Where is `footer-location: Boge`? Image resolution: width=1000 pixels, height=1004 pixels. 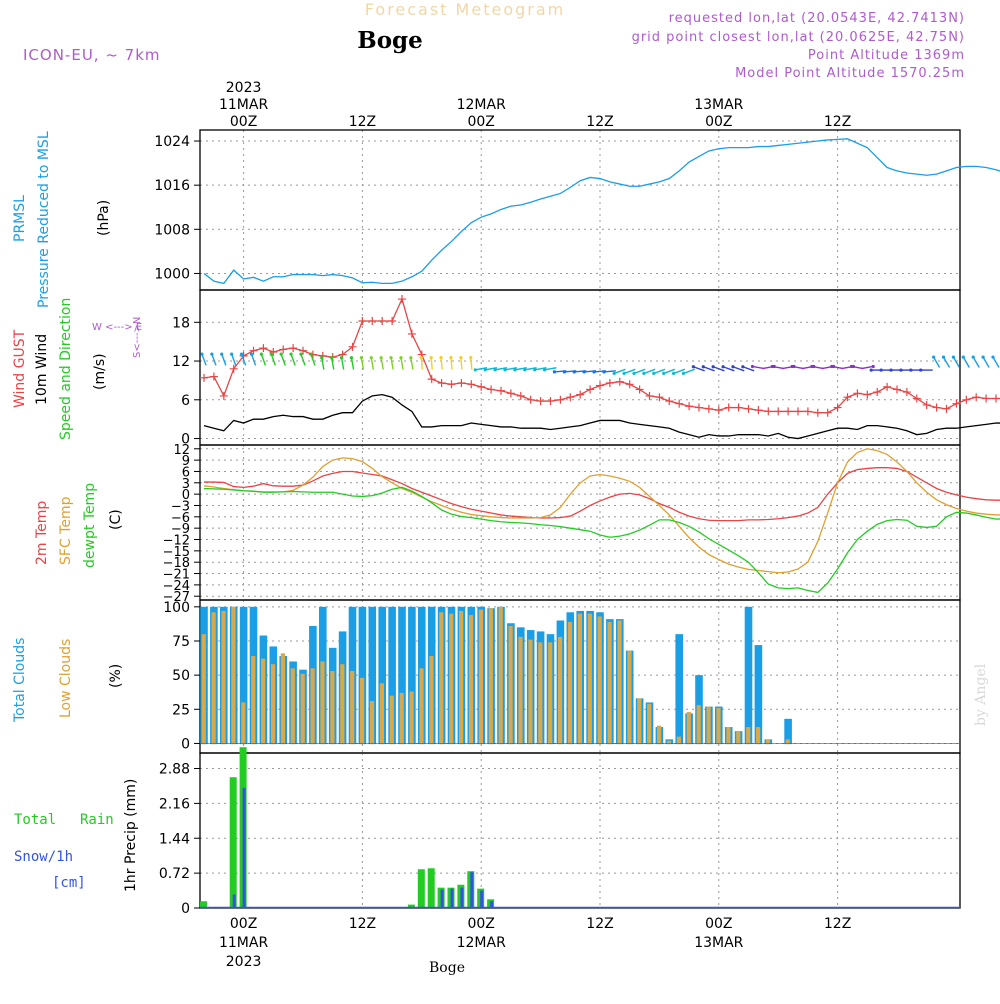
footer-location: Boge is located at coordinates (447, 968).